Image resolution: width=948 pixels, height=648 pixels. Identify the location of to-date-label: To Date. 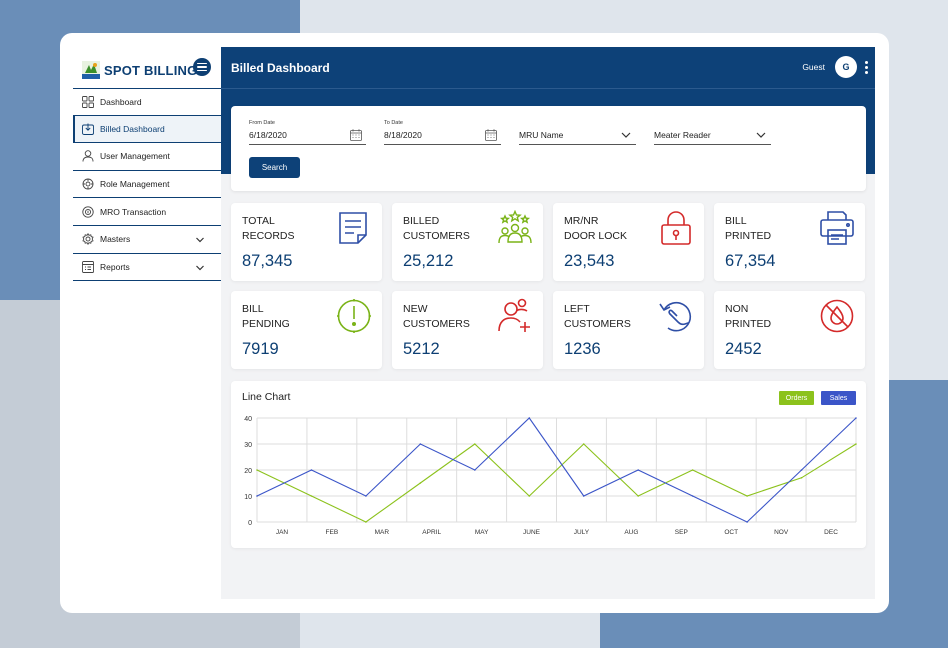
(393, 123).